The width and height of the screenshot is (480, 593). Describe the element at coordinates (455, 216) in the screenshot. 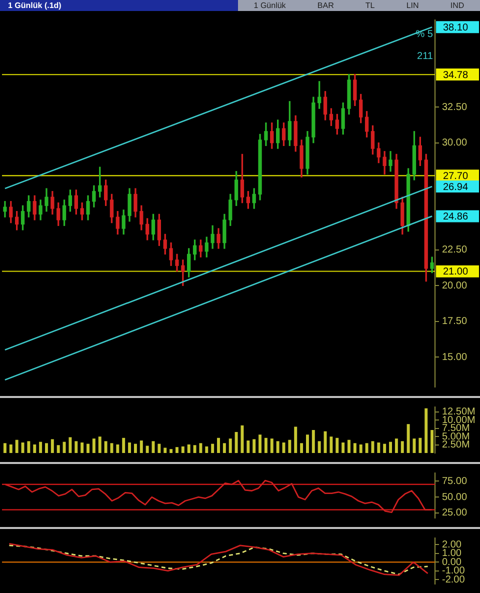

I see `data-label: 24.86` at that location.